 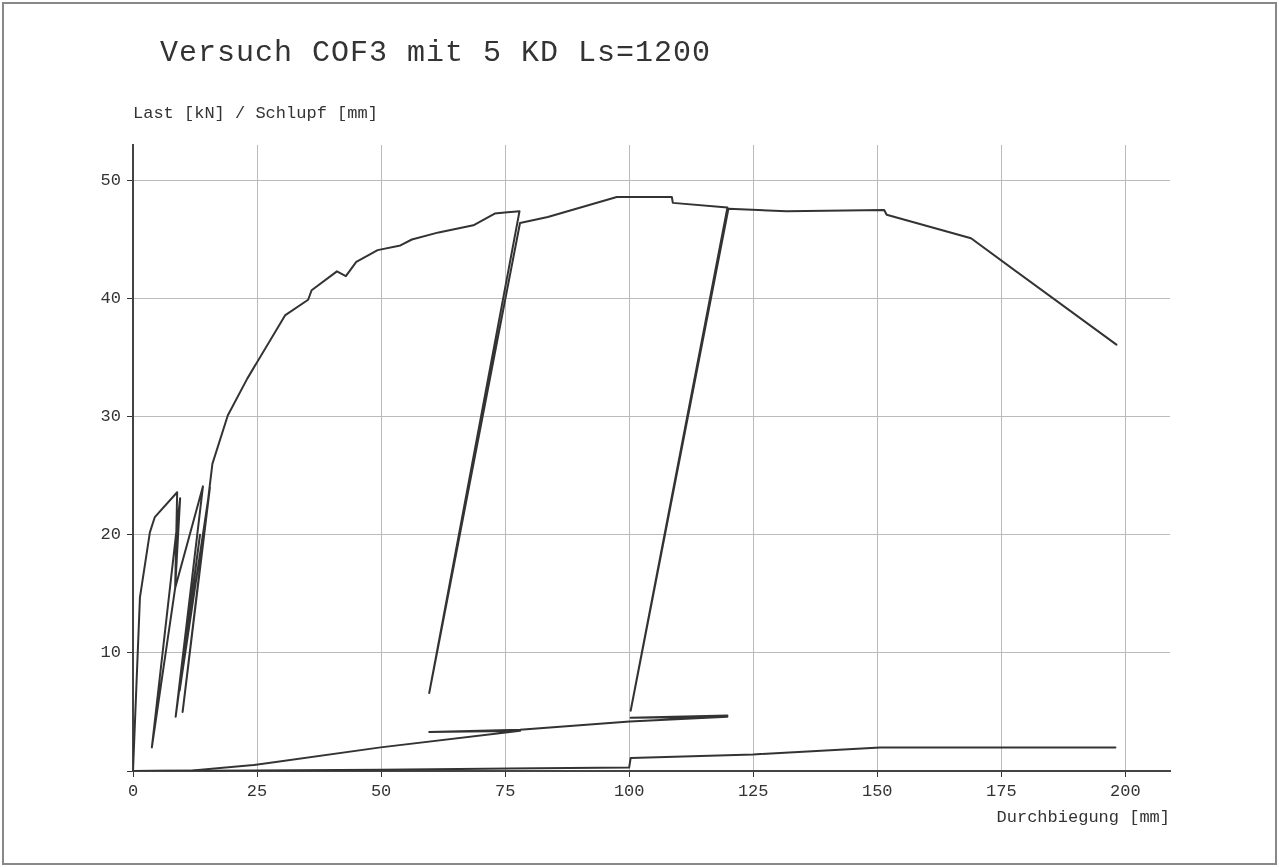 What do you see at coordinates (110, 535) in the screenshot?
I see `y-tick-label: 20` at bounding box center [110, 535].